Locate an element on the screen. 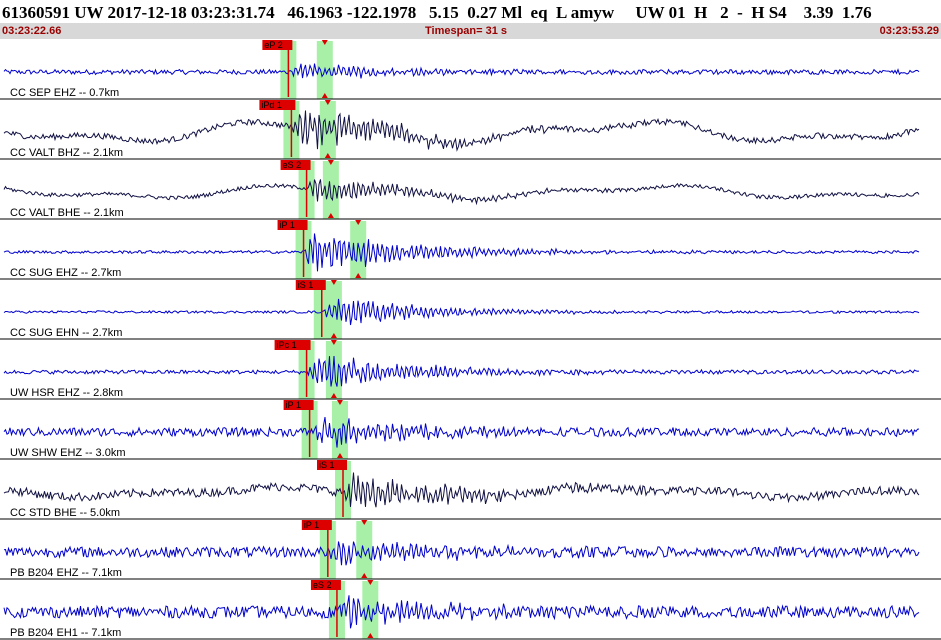 This screenshot has width=941, height=640. trace-row: iPc 1 UW HSR EHZ -- 2.8km is located at coordinates (470, 370).